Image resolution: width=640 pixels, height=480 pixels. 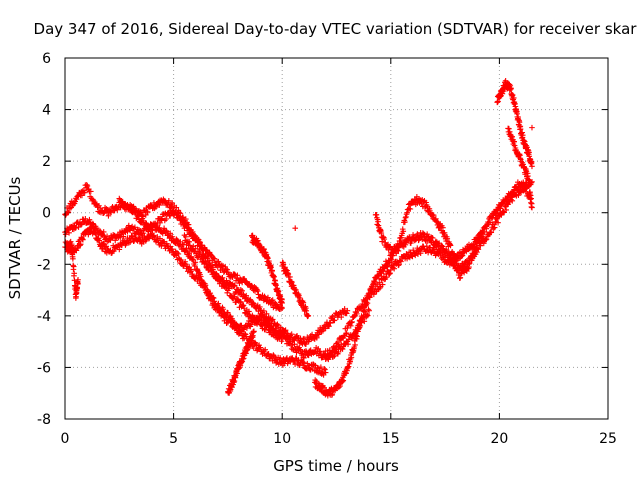 I want to click on series-track-p, so click(x=72, y=269).